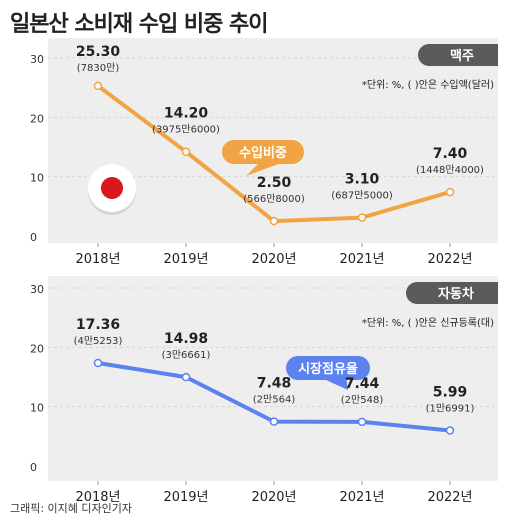 The image size is (520, 525). Describe the element at coordinates (428, 84) in the screenshot. I see `unit-note: *단위: %, ( )안은 수입액(달러)` at that location.